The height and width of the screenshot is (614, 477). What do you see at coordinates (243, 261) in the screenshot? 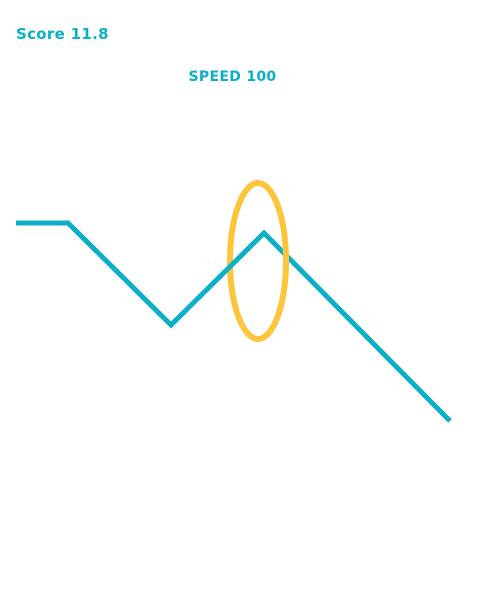
I see `ring-gate-back` at bounding box center [243, 261].